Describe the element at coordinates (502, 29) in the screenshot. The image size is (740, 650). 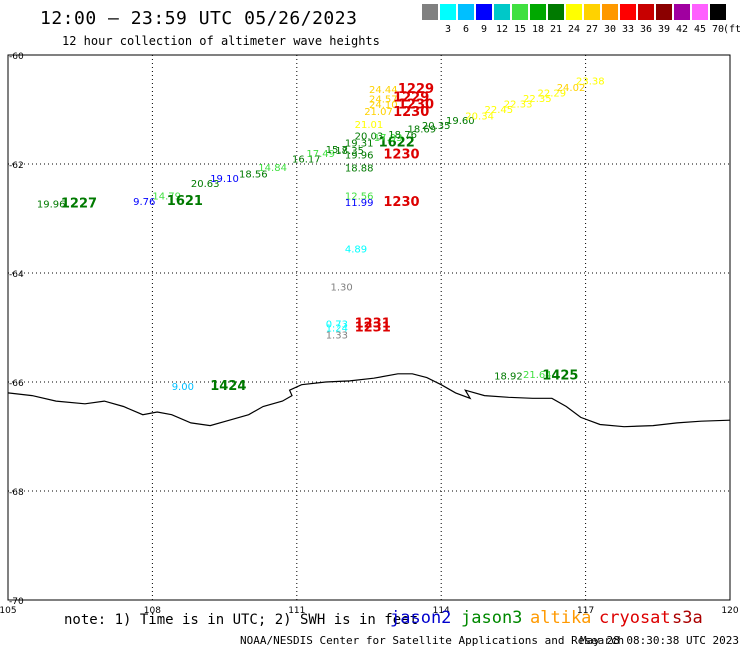
I see `legend-label: 12` at that location.